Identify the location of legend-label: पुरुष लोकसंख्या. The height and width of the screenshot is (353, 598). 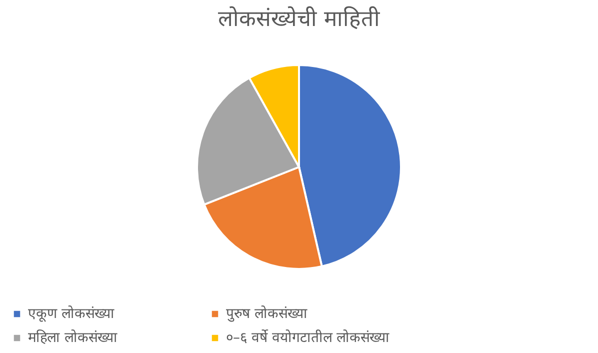
(267, 313).